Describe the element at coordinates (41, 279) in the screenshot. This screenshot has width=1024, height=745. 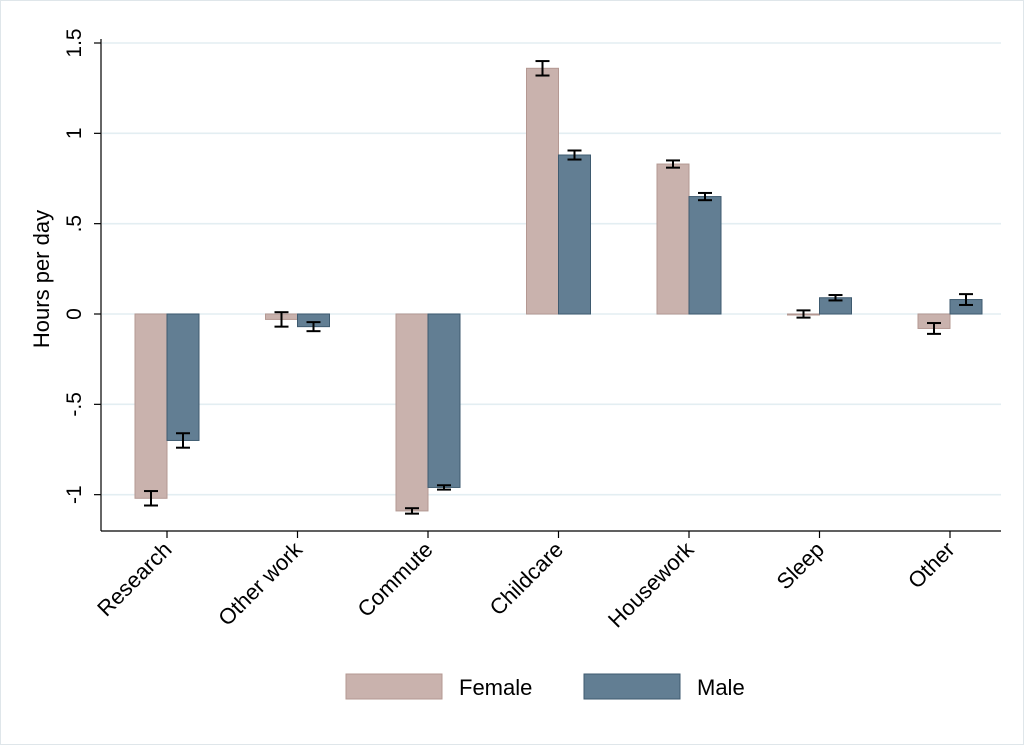
I see `y-axis-title: Hours per day` at that location.